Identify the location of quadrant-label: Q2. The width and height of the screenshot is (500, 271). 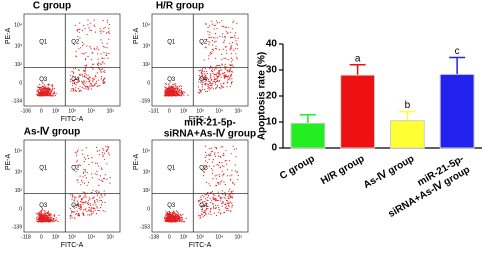
(75, 169).